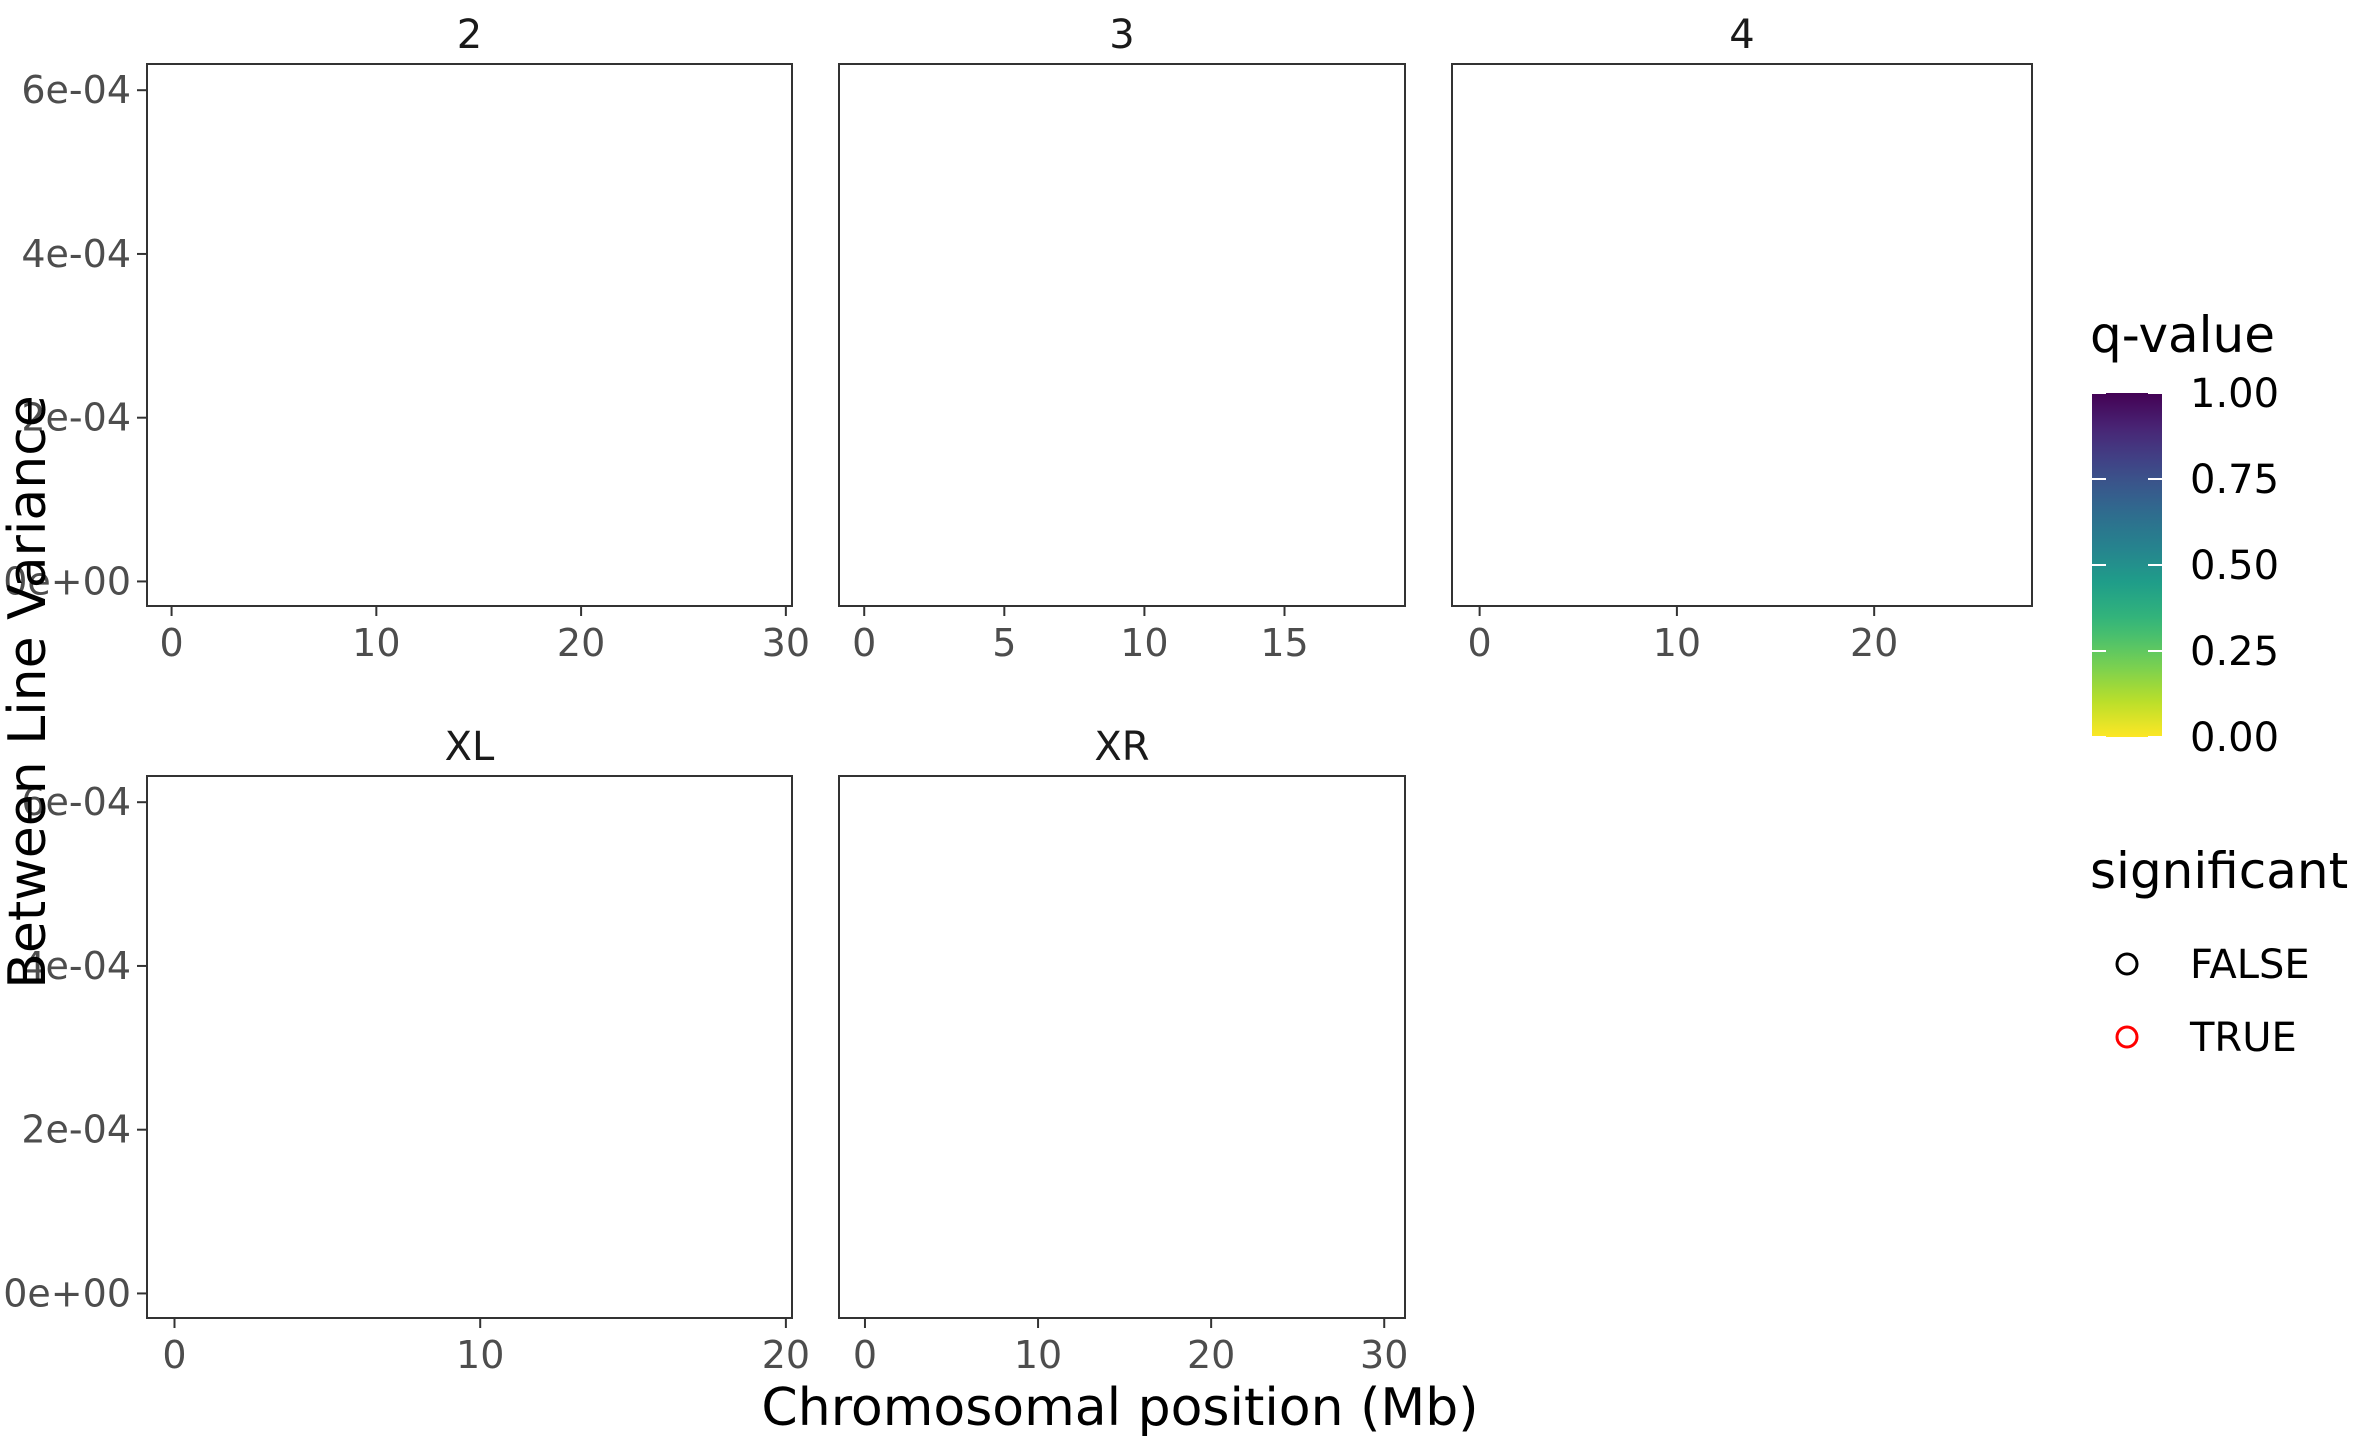  Describe the element at coordinates (2234, 652) in the screenshot. I see `colorbar-tick-label: 0.25` at that location.